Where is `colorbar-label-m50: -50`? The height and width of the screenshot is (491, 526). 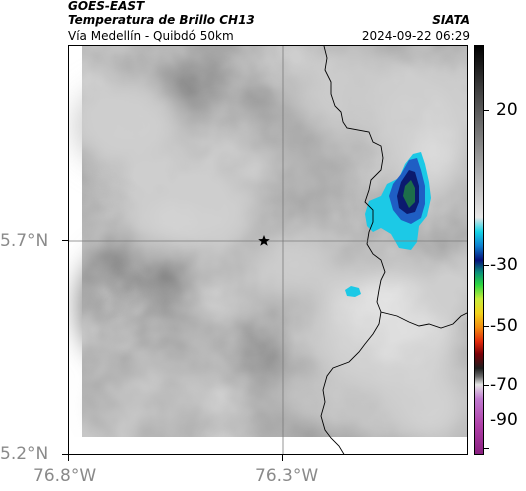 colorbar-label-m50: -50 is located at coordinates (504, 326).